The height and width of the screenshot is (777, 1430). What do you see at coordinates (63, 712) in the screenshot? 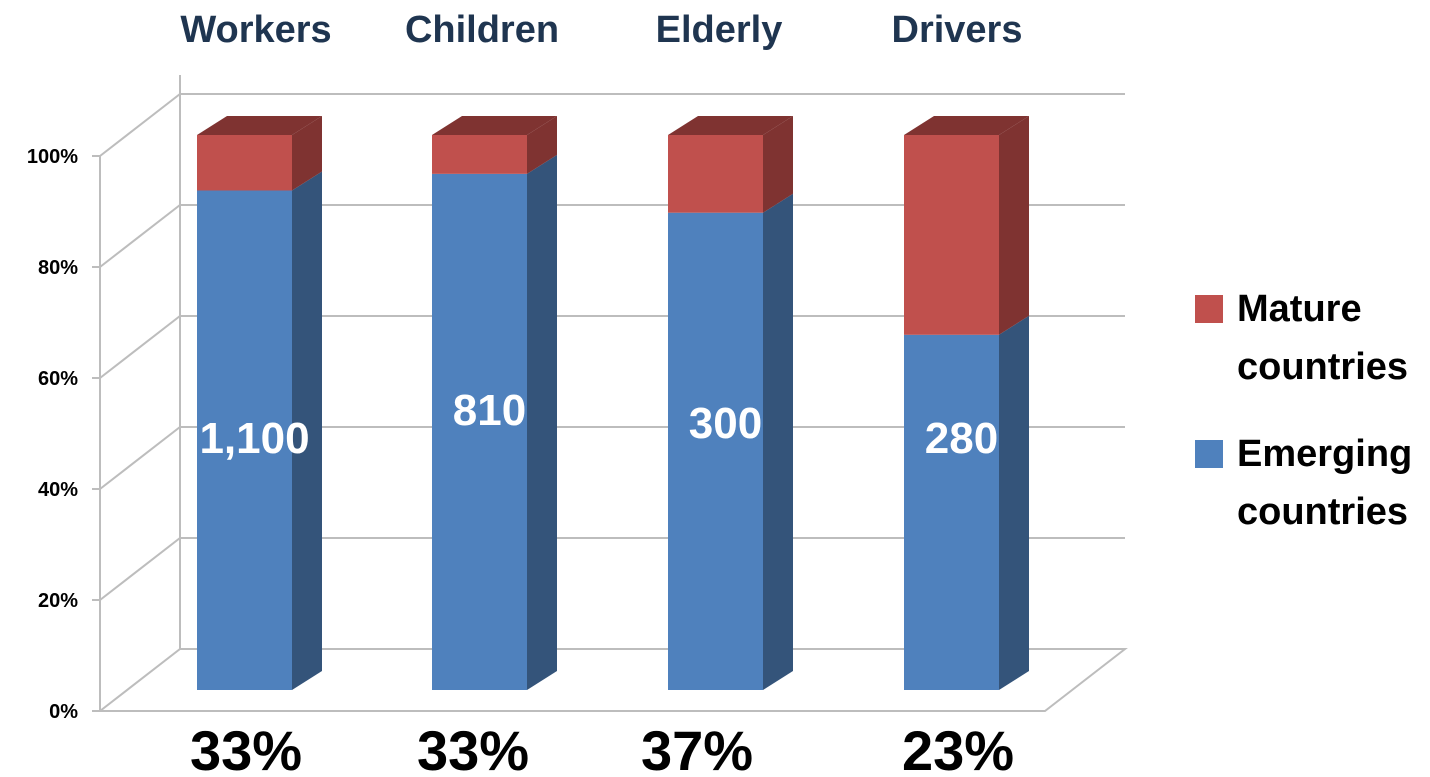
I see `y-tick-label: 0%` at bounding box center [63, 712].